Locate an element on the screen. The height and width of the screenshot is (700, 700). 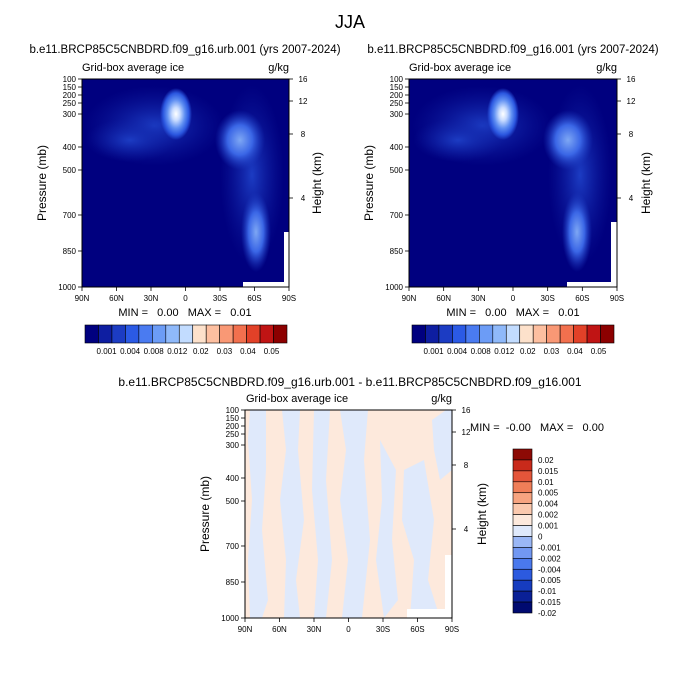
y-tick-label: 500 is located at coordinates (233, 501).